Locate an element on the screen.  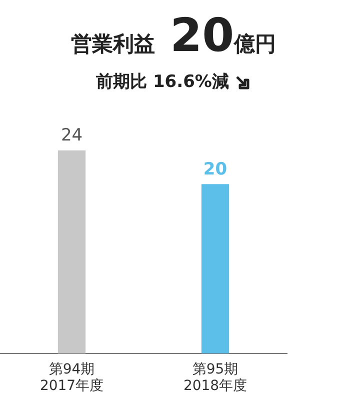
chart-subtitle: 前期比 16.6%減 is located at coordinates (162, 82).